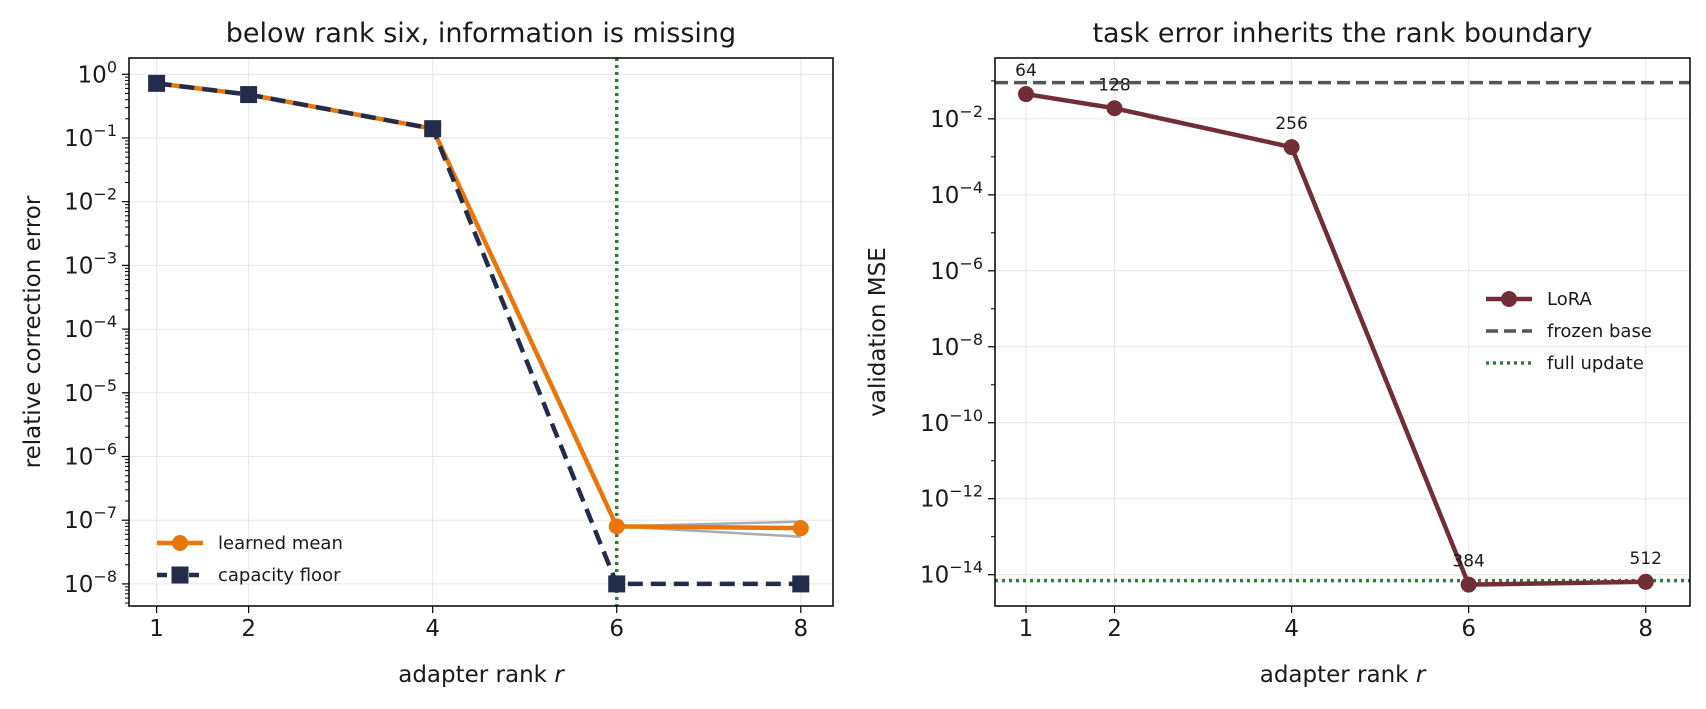 This screenshot has height=709, width=1706. What do you see at coordinates (105, 512) in the screenshot?
I see `y-tick-exponent: −7` at bounding box center [105, 512].